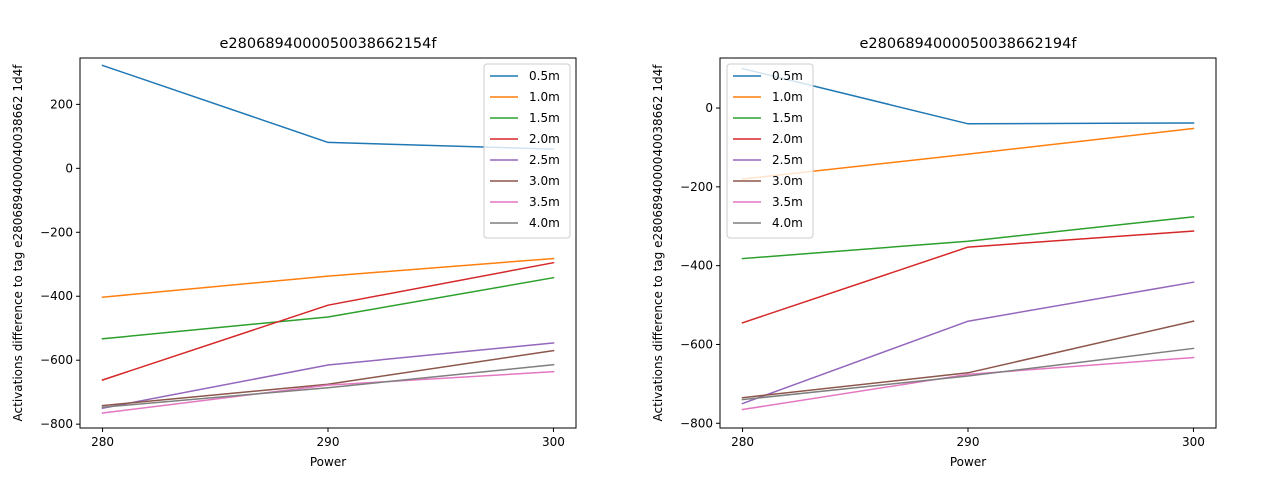 This screenshot has width=1280, height=480. I want to click on y-tick-label: 200, so click(61, 104).